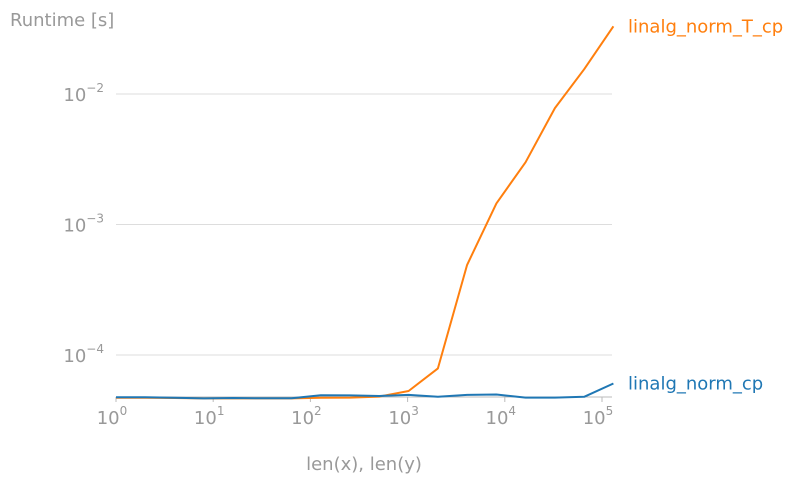 Image resolution: width=805 pixels, height=484 pixels. I want to click on y-tick-label: 10⁻³, so click(83, 224).